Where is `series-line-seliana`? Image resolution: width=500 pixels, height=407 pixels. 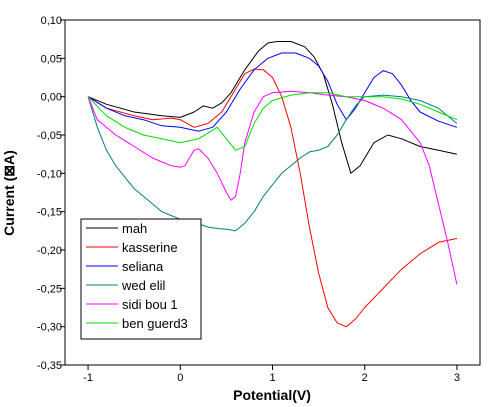 series-line-seliana is located at coordinates (272, 92).